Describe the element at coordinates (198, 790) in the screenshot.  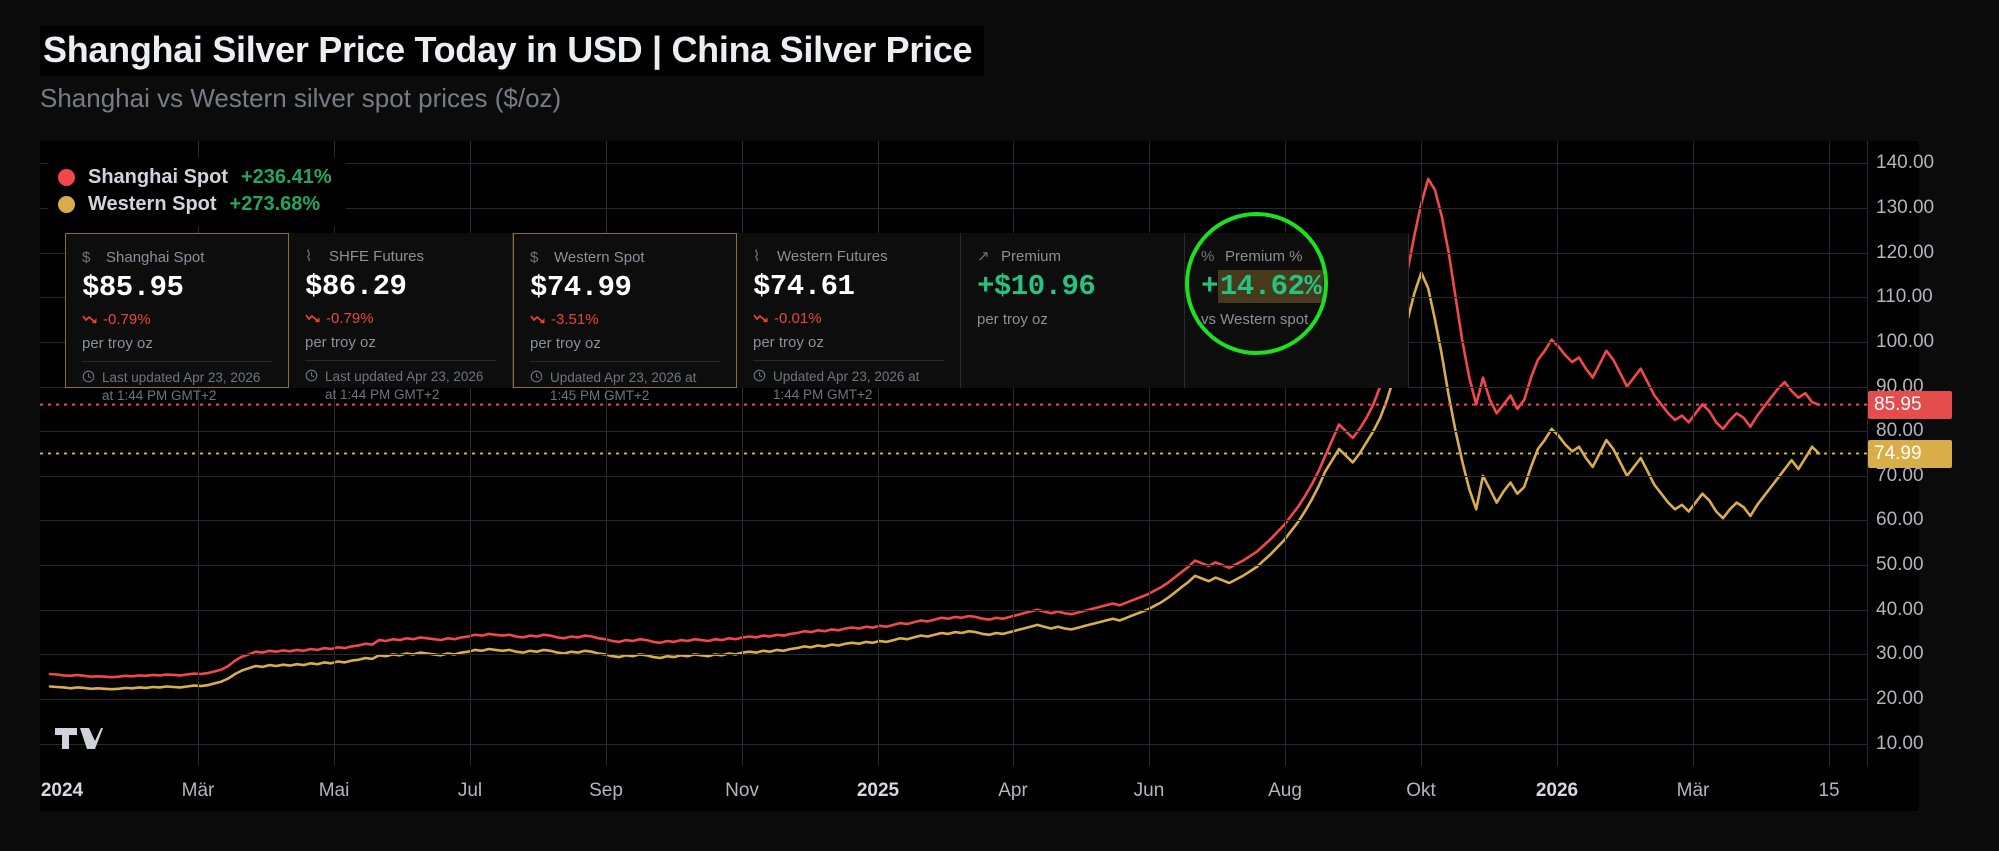
I see `time-axis-tick: Mär` at that location.